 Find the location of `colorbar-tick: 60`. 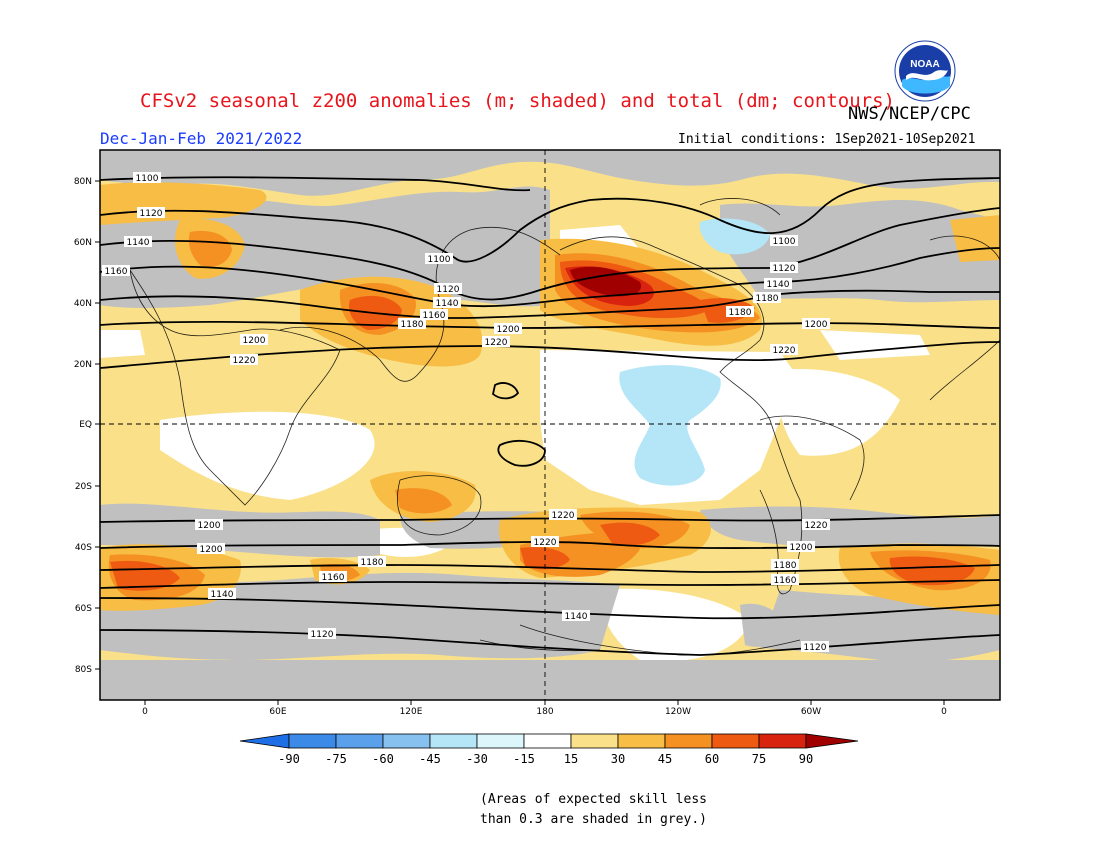

colorbar-tick: 60 is located at coordinates (712, 759).